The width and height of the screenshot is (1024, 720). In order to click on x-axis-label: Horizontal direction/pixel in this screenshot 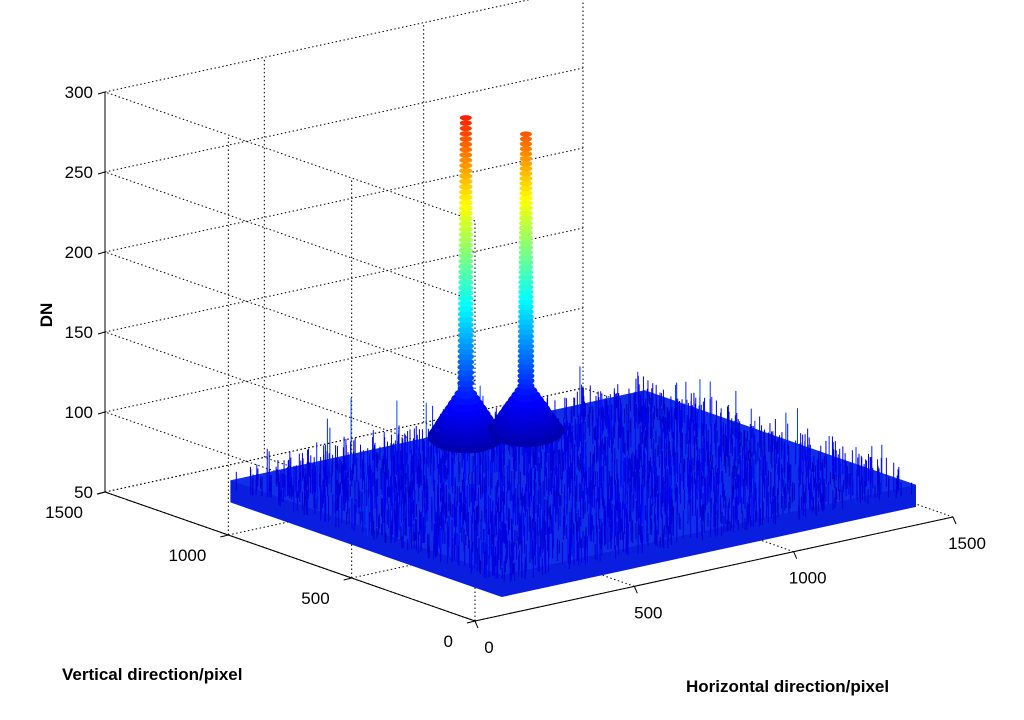, I will do `click(787, 686)`.